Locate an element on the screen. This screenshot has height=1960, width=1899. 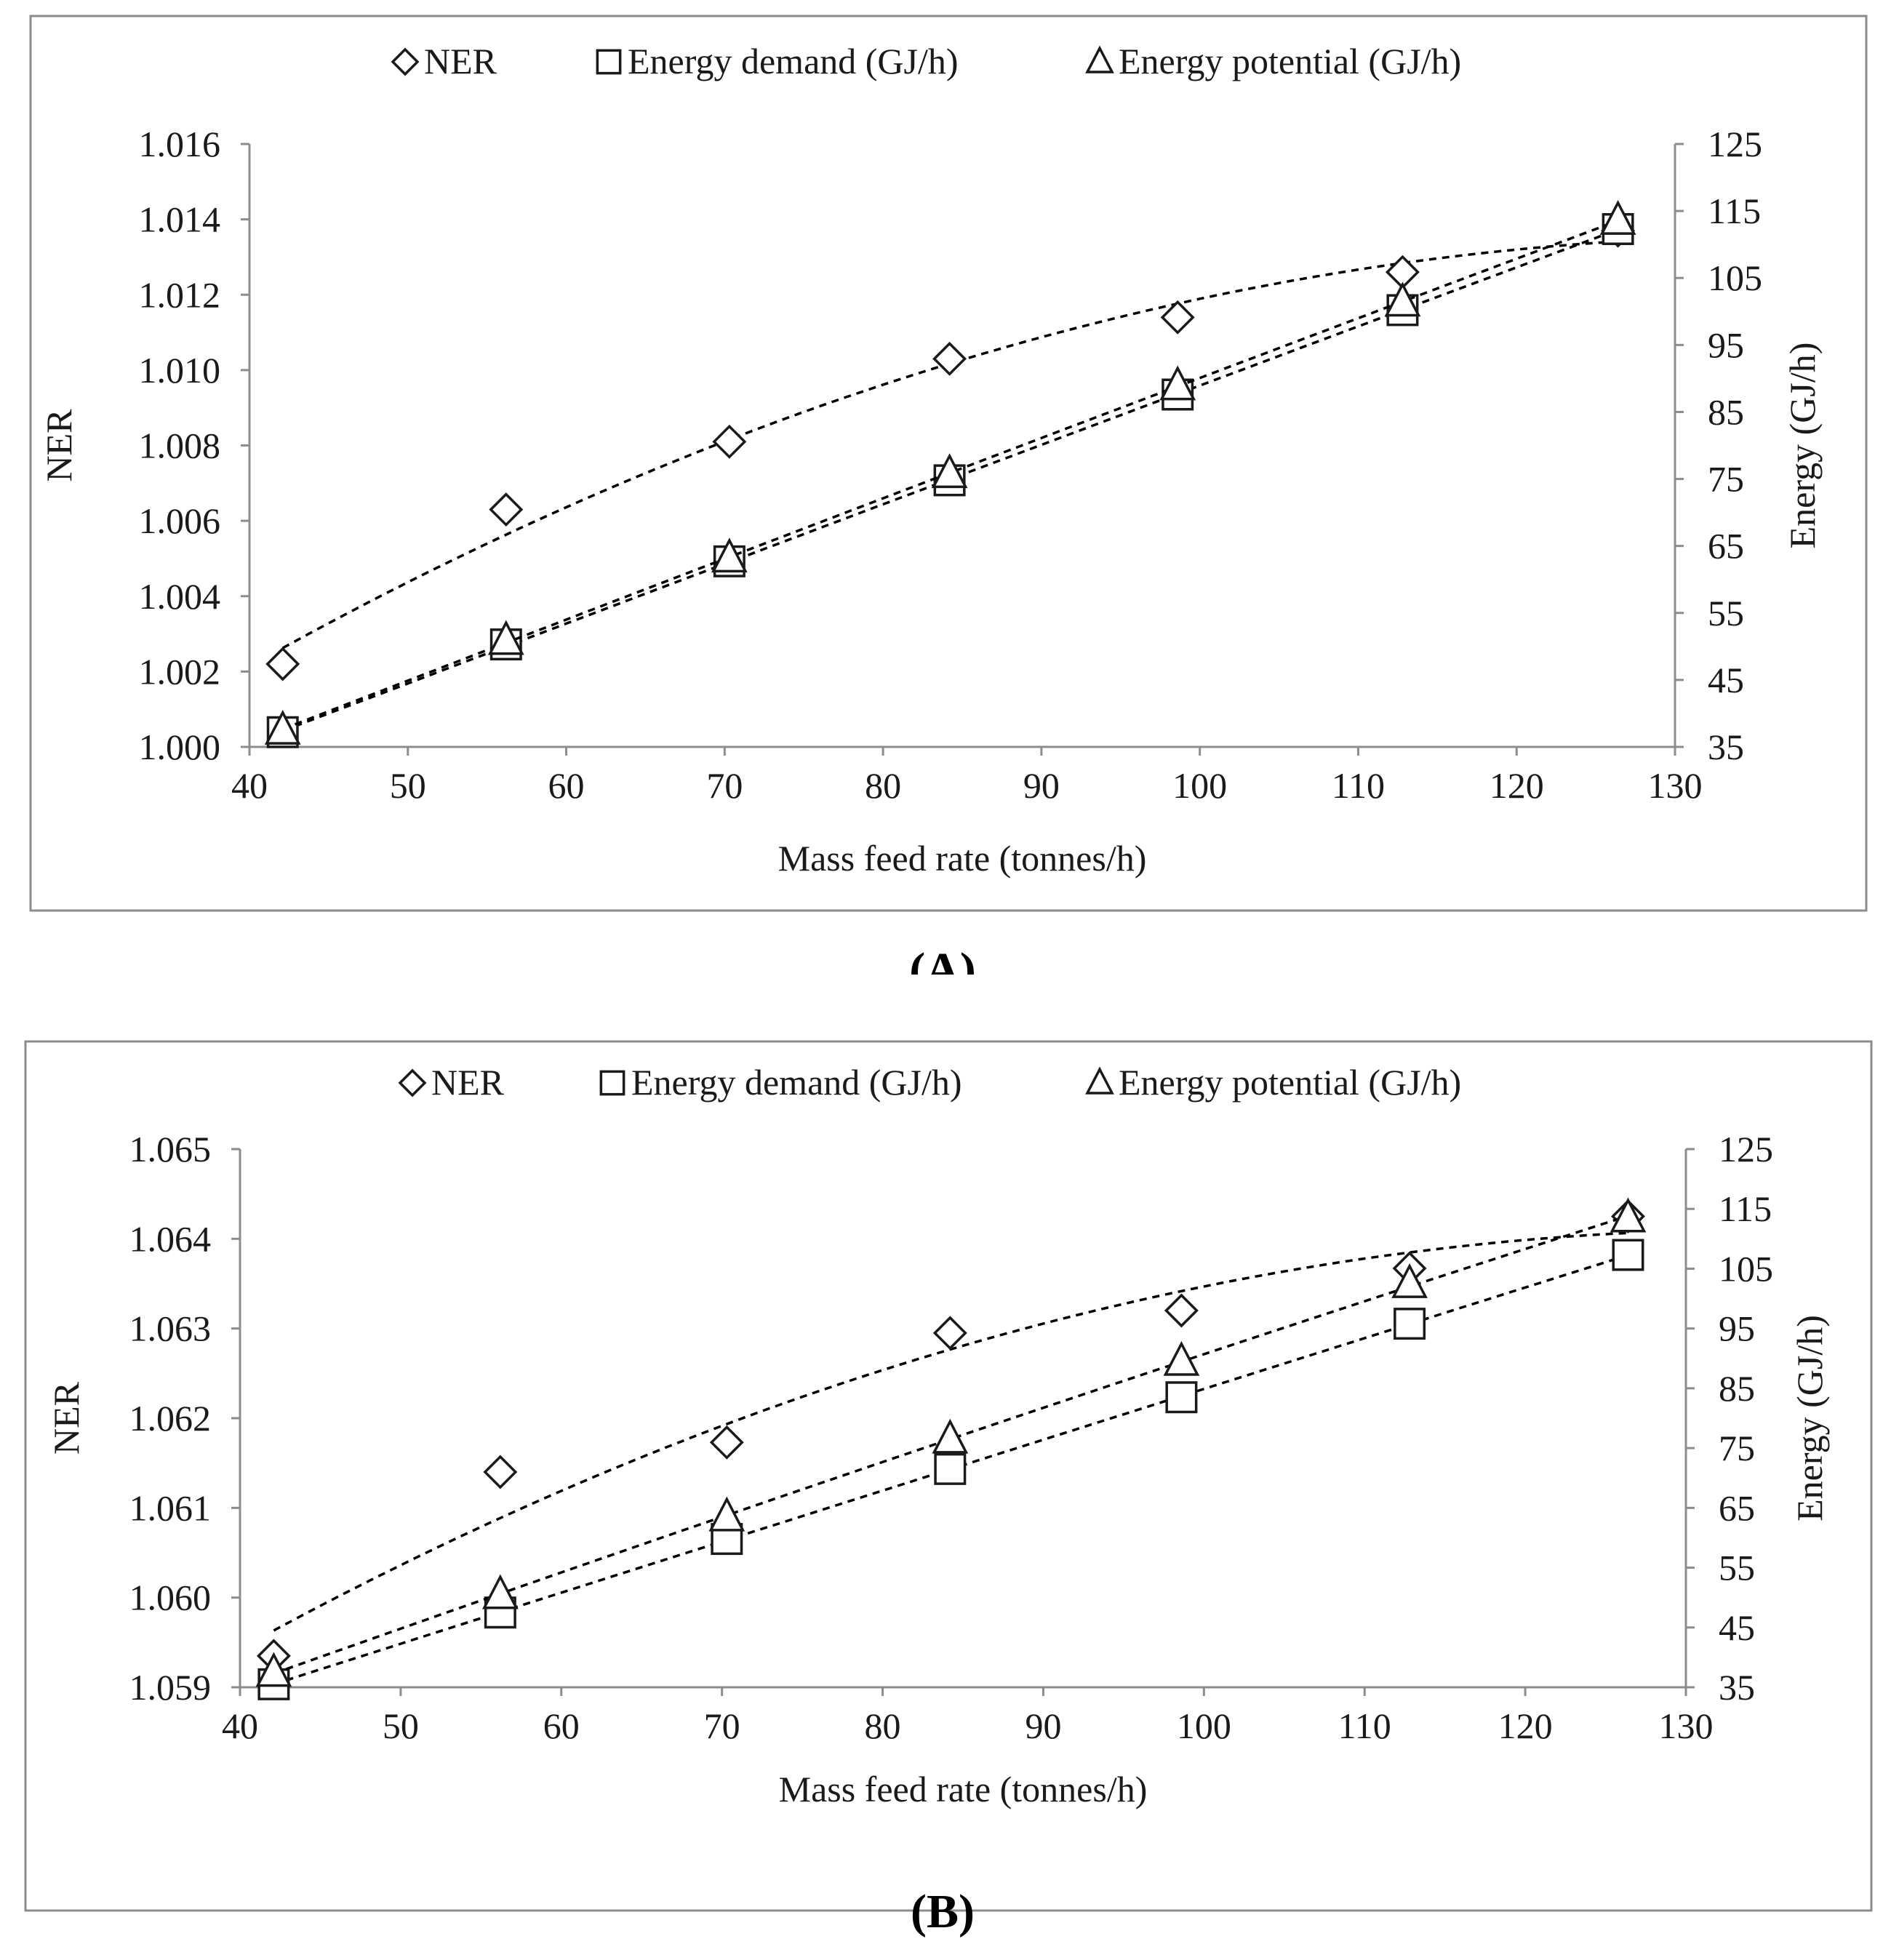
chart-a-x-tick-label: 100 is located at coordinates (1199, 785).